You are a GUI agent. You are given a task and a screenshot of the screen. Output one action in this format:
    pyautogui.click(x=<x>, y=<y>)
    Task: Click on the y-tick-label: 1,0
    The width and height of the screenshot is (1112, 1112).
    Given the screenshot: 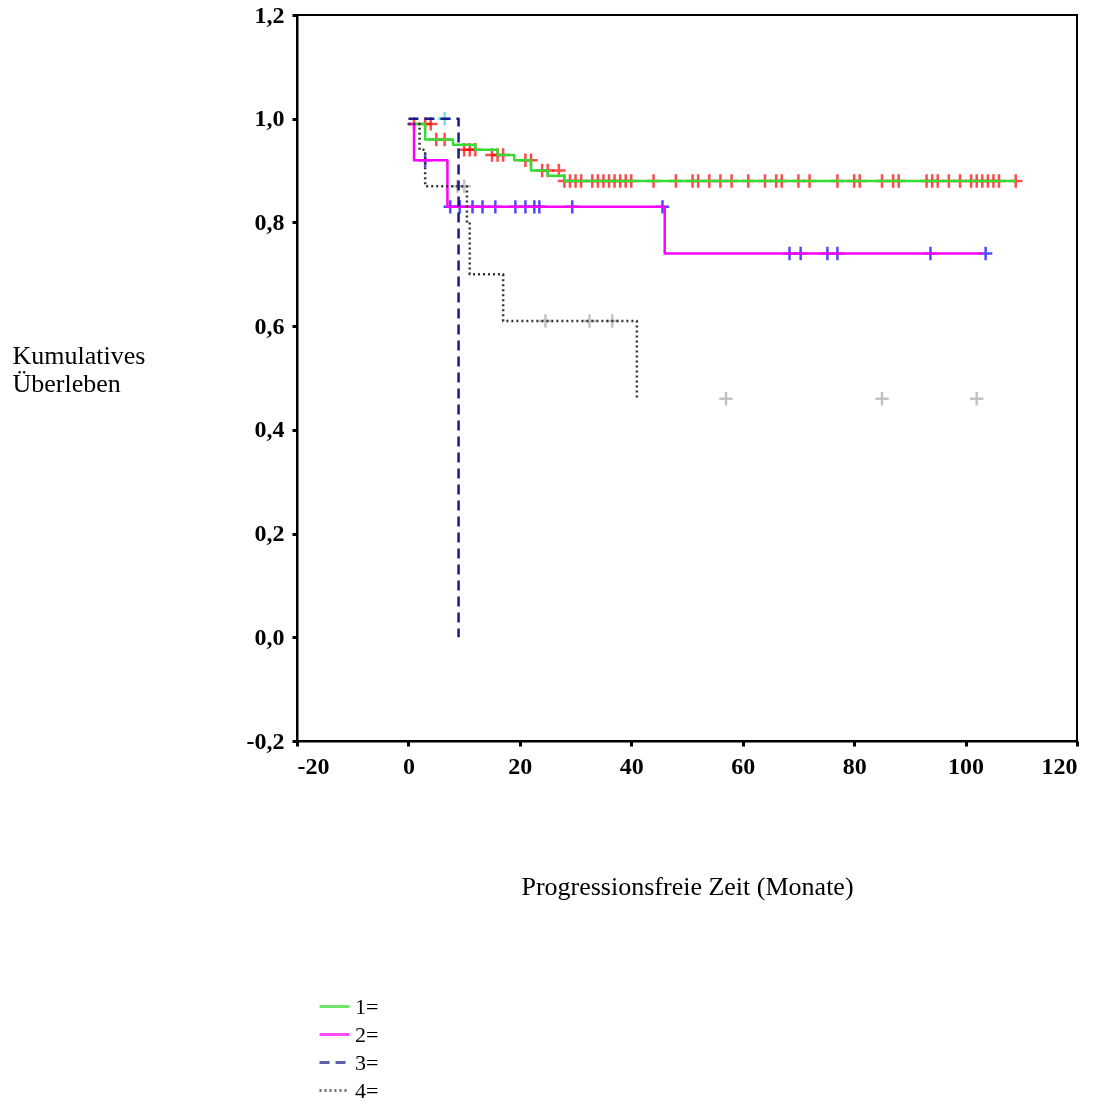 What is the action you would take?
    pyautogui.click(x=269, y=118)
    